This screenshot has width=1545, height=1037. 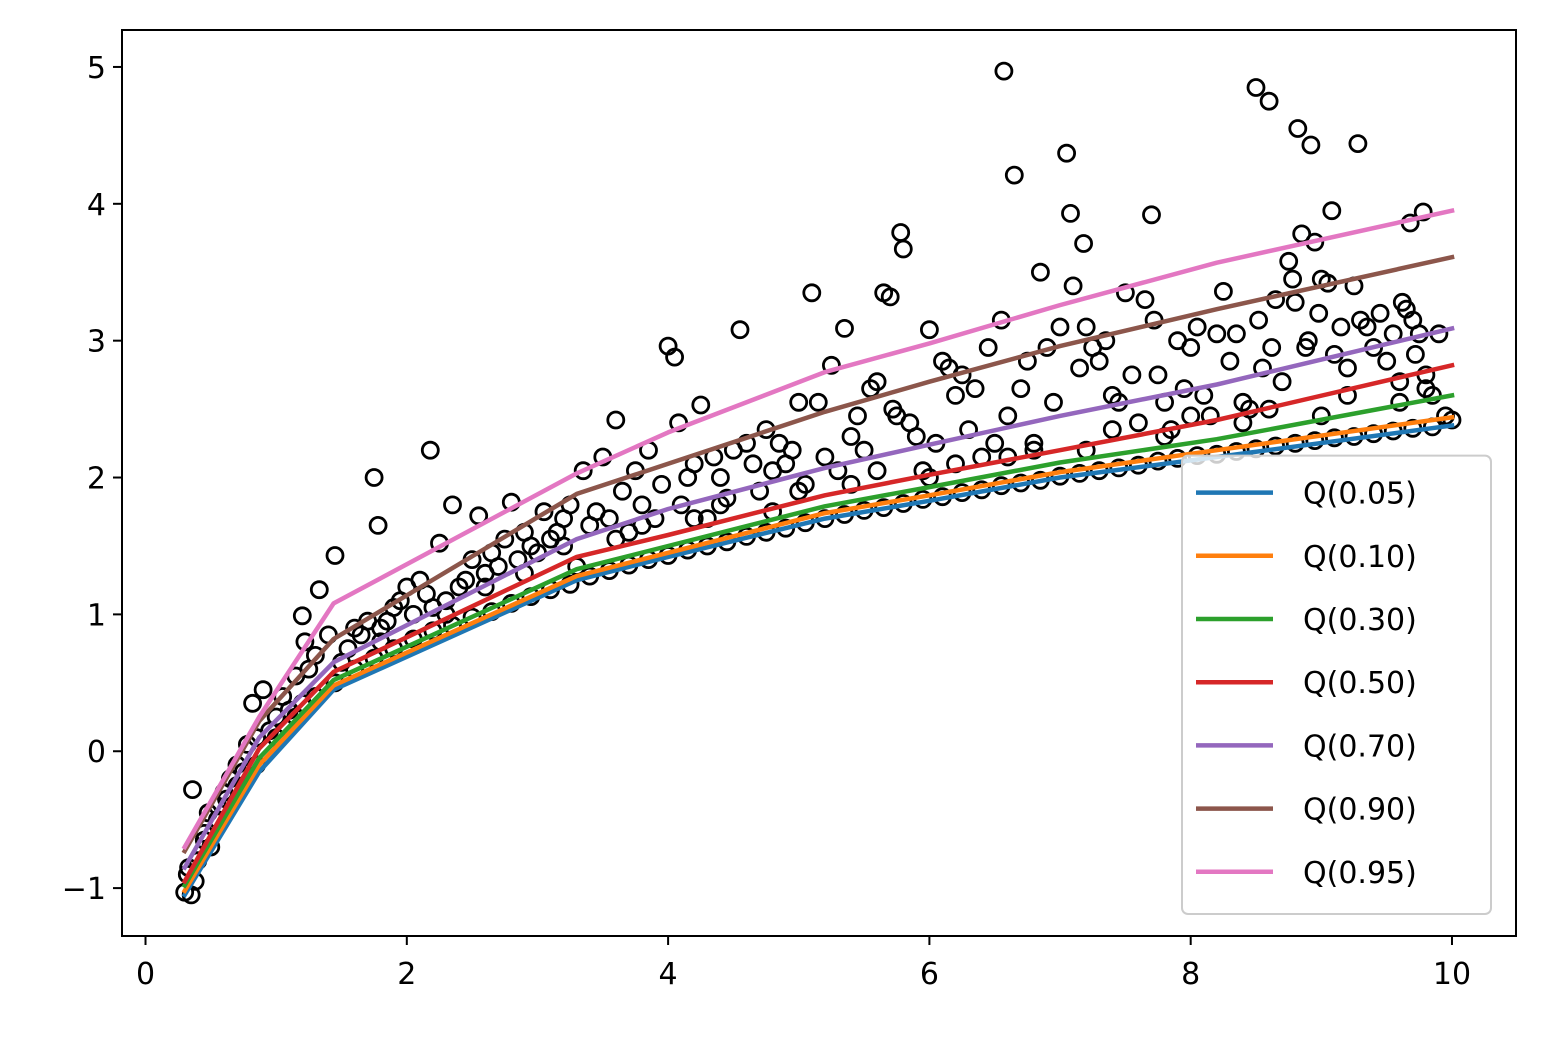 What do you see at coordinates (96, 479) in the screenshot?
I see `y-tick-label: 2` at bounding box center [96, 479].